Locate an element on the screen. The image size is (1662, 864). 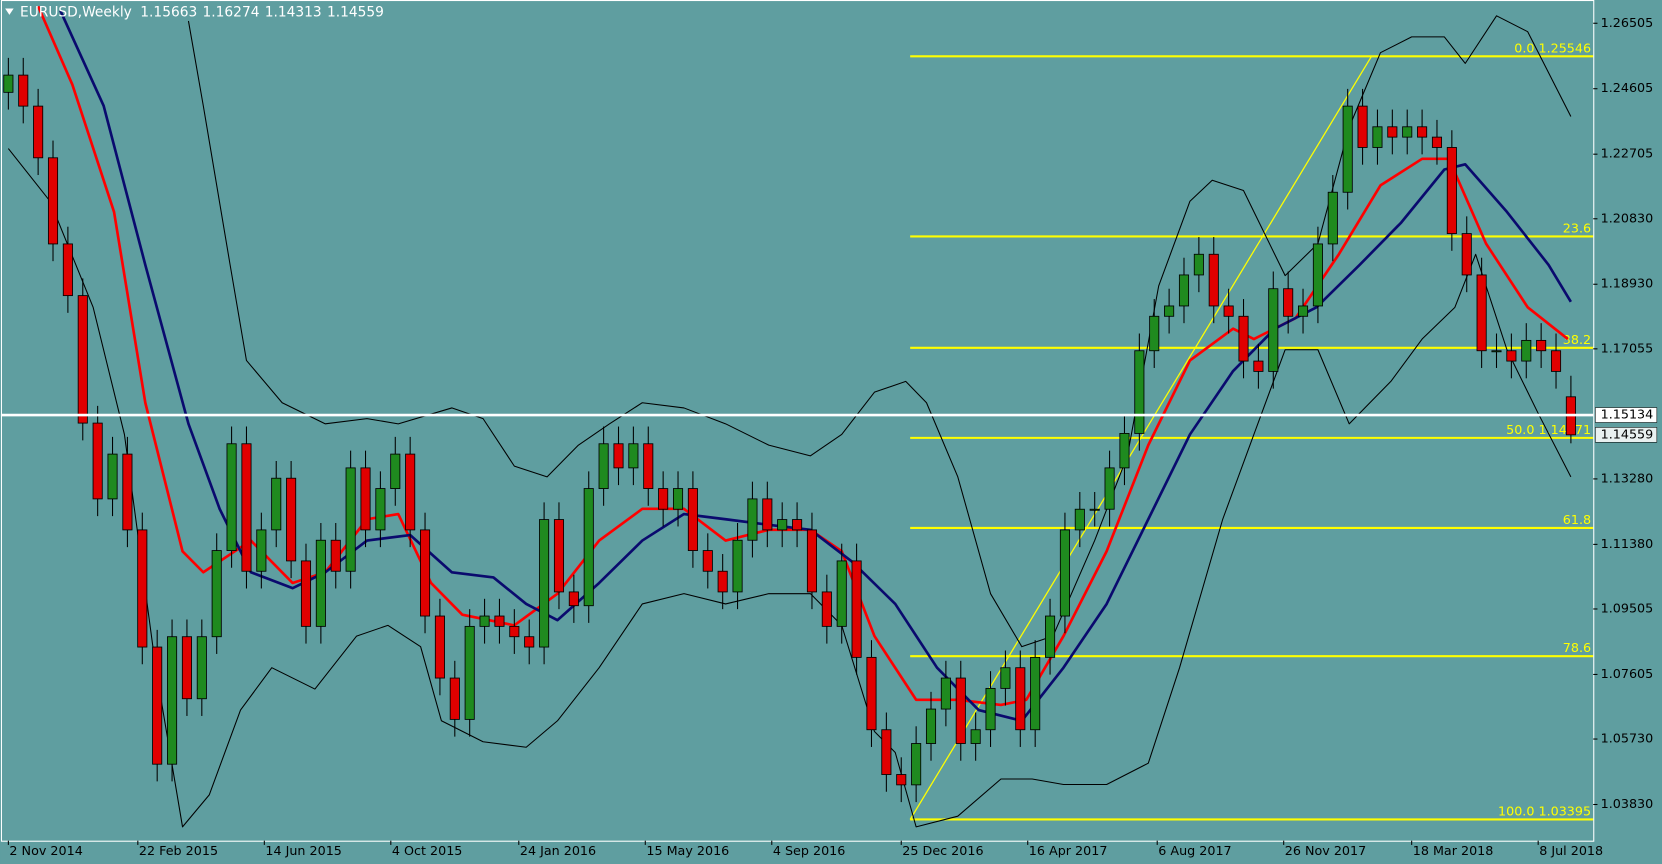
header-low: 1.14313 is located at coordinates (293, 13).